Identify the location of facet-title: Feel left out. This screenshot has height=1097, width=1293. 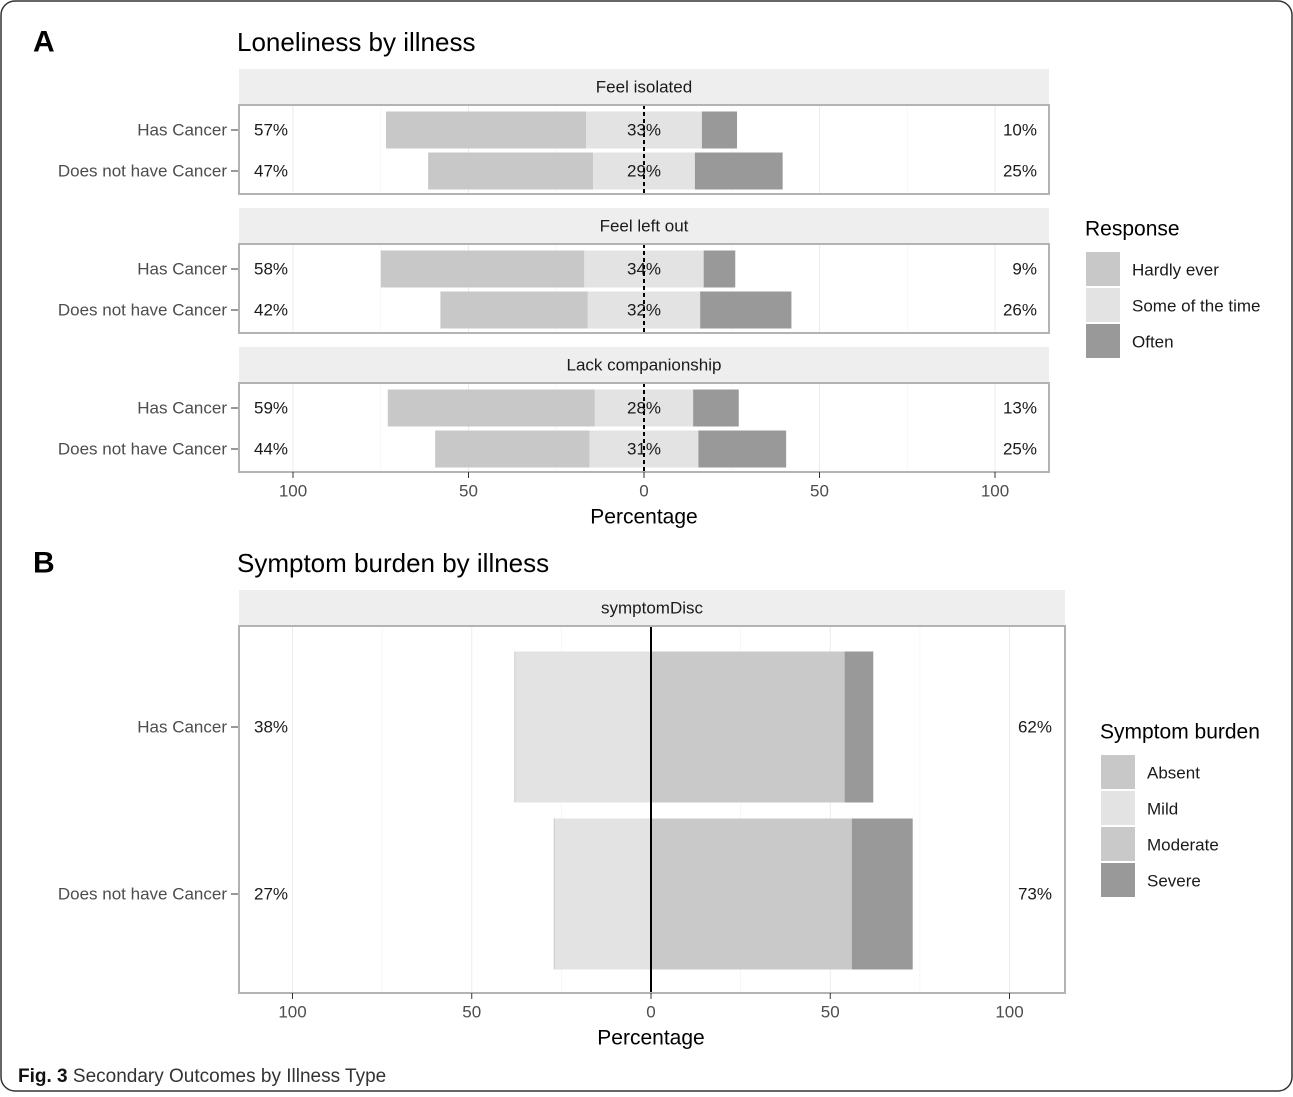
(644, 226).